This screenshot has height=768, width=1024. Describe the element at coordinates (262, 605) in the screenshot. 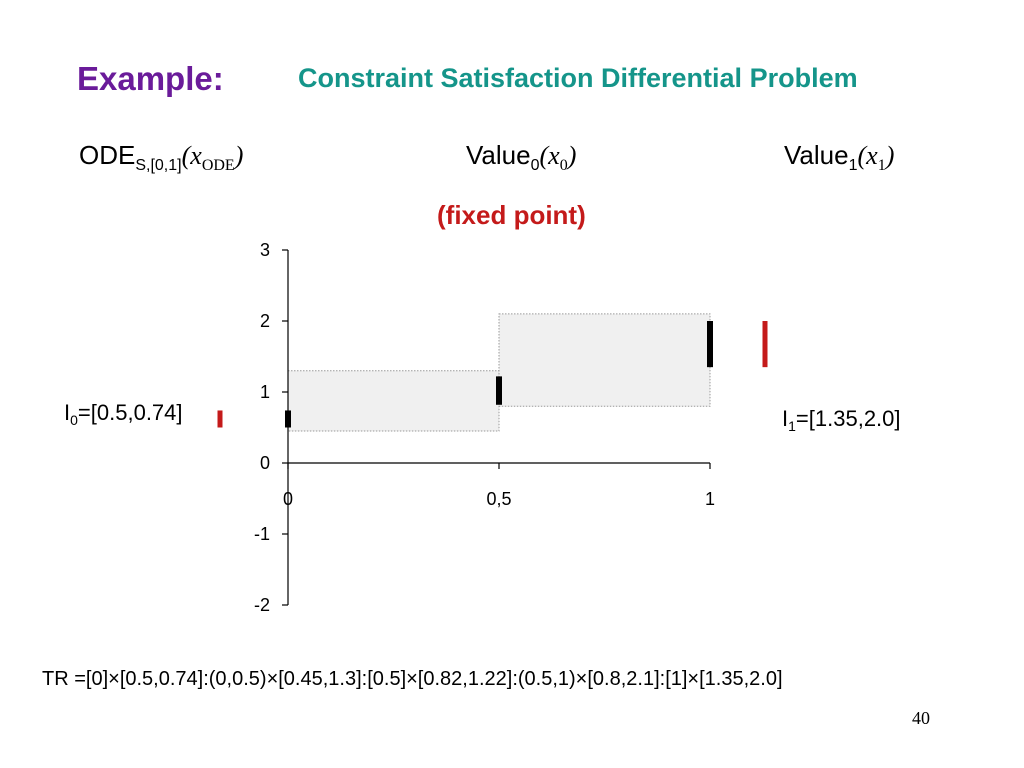

I see `y-tick-label: -2` at that location.